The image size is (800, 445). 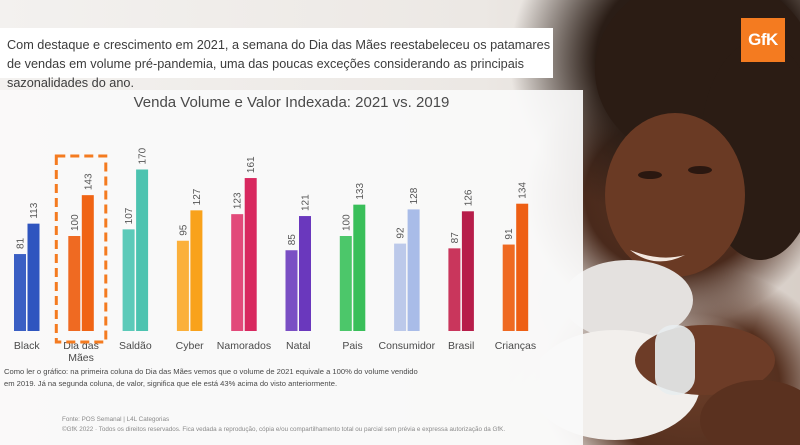 I want to click on data-label-black-value: 113, so click(x=34, y=210).